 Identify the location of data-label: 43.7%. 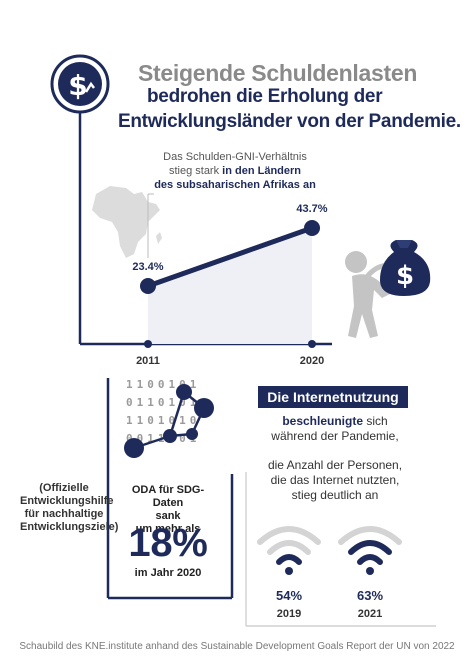
(311, 209).